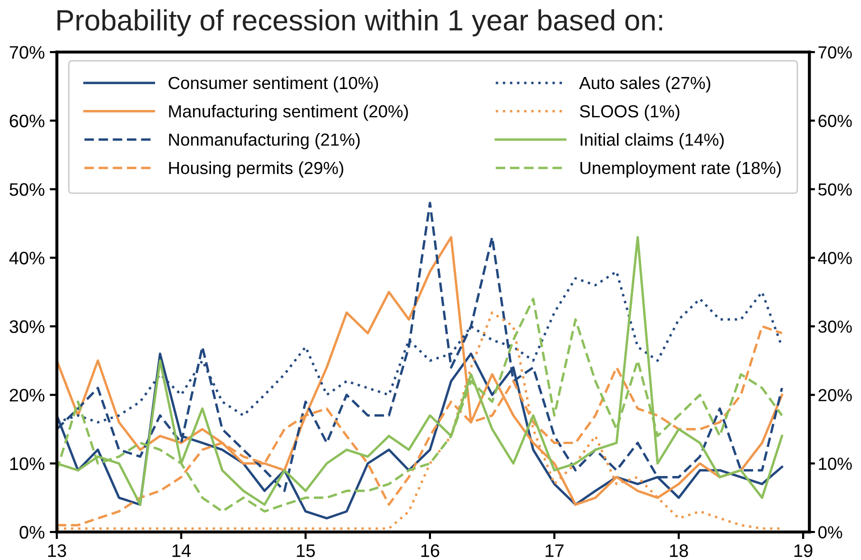  What do you see at coordinates (835, 395) in the screenshot?
I see `y2-tick-label: 20%` at bounding box center [835, 395].